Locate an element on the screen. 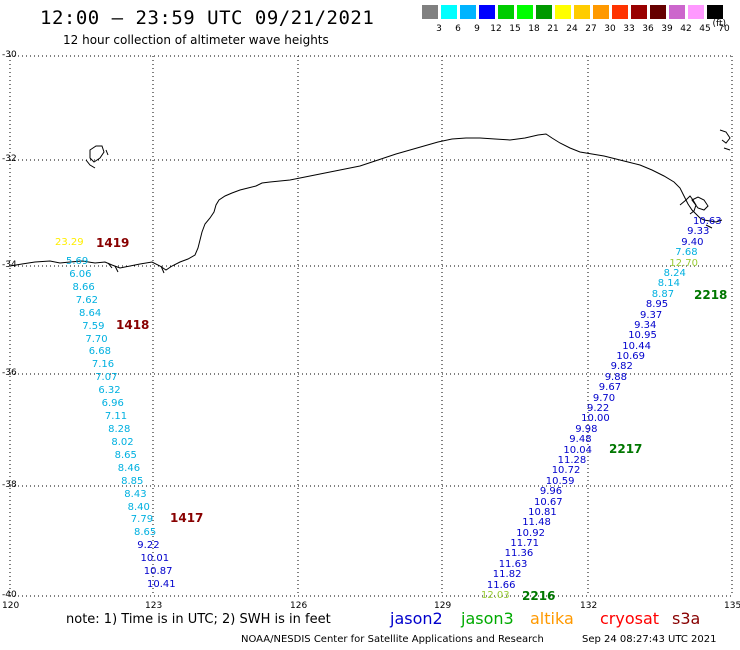 This screenshot has height=650, width=740. wave-height-value: 10.63 is located at coordinates (707, 221).